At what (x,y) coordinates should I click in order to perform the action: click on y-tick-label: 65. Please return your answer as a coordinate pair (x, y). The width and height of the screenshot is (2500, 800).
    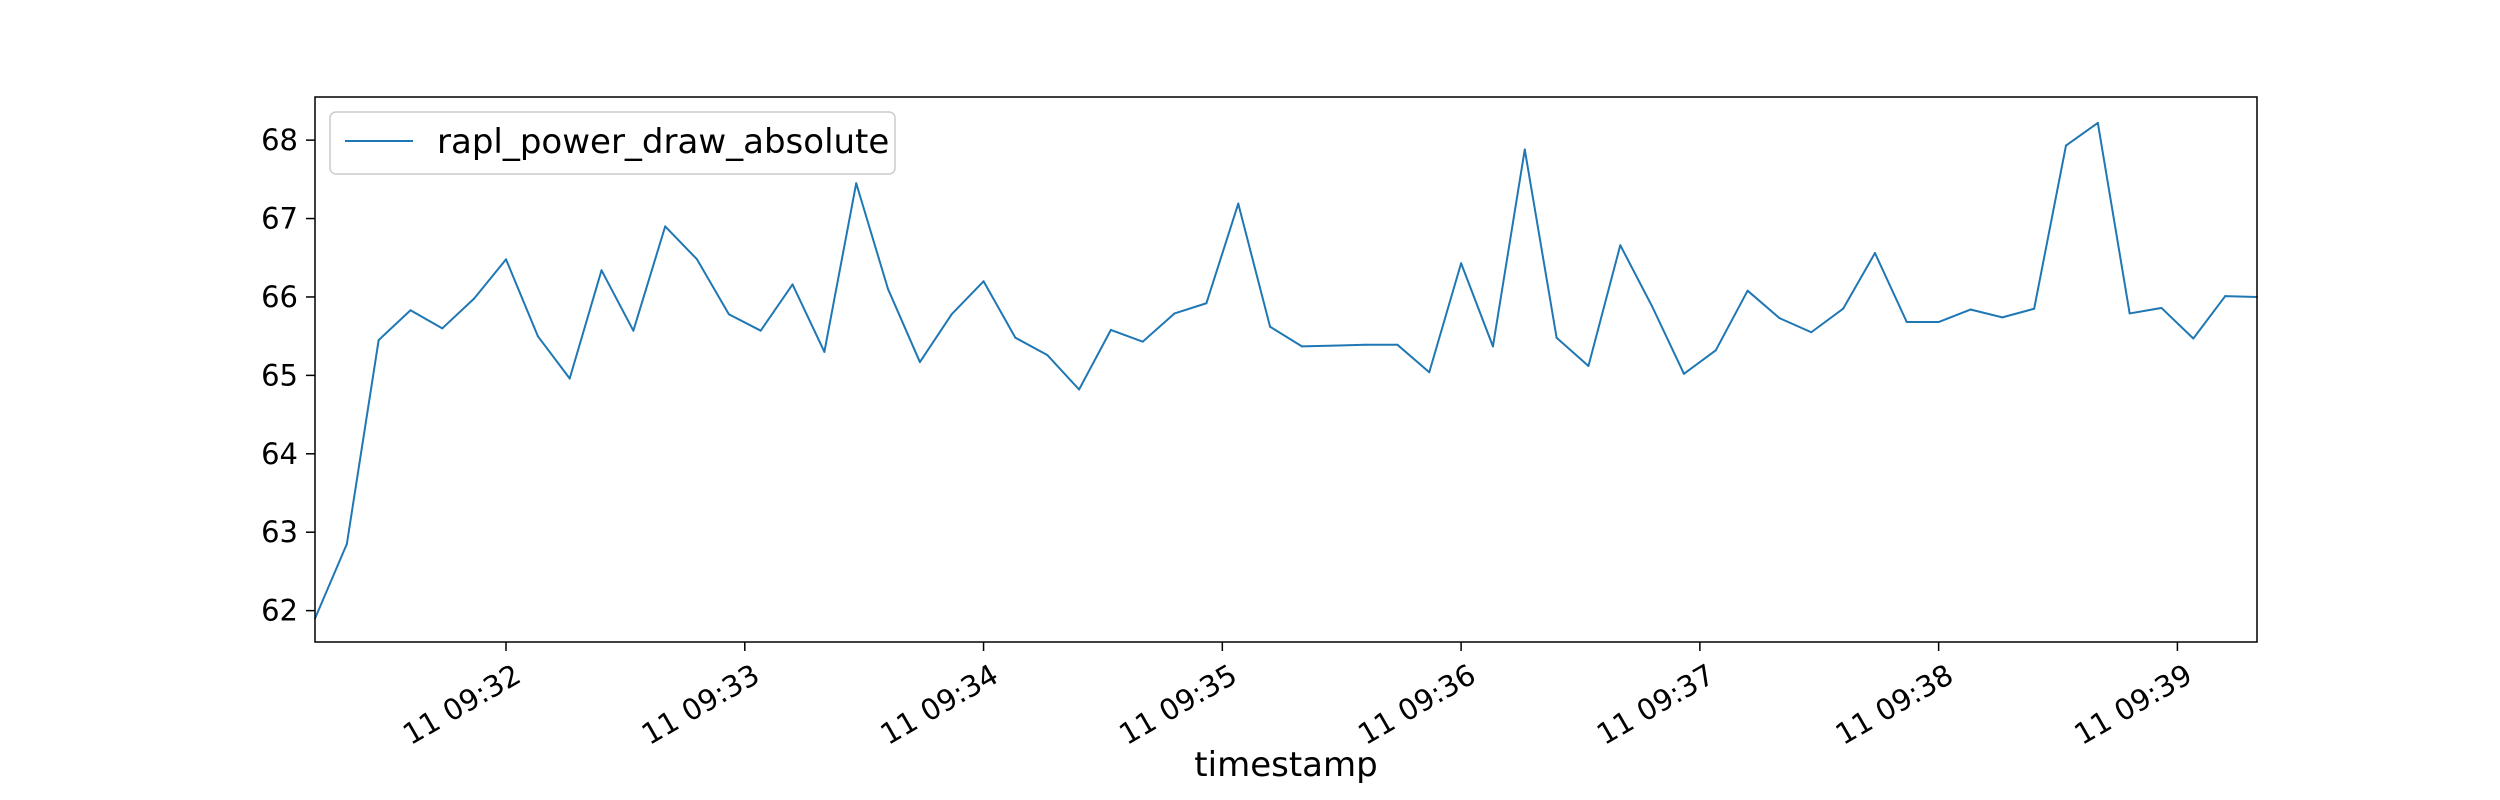
    Looking at the image, I should click on (279, 375).